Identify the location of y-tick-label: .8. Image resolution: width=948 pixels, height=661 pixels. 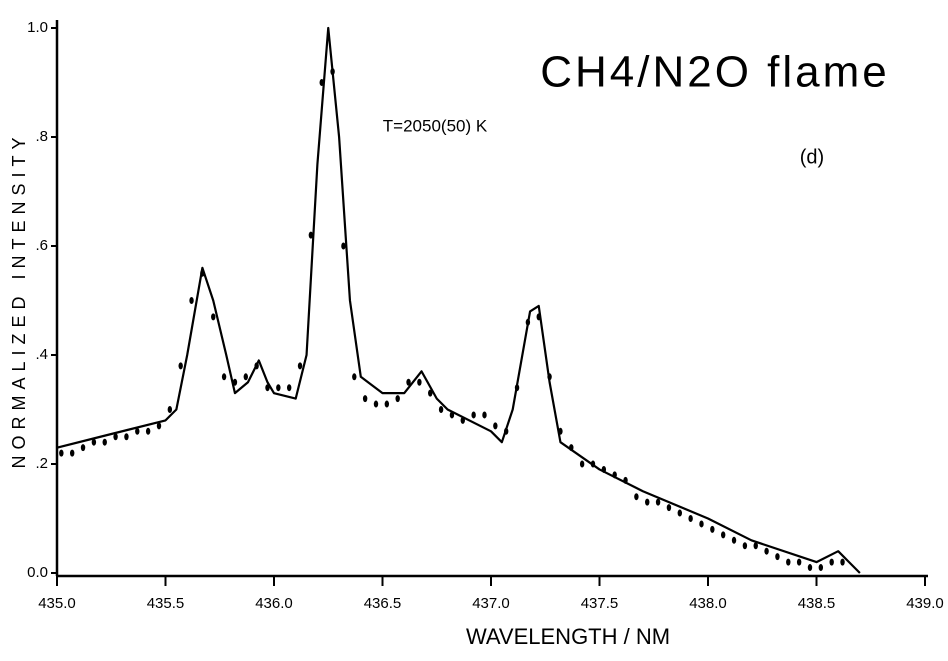
(41, 136).